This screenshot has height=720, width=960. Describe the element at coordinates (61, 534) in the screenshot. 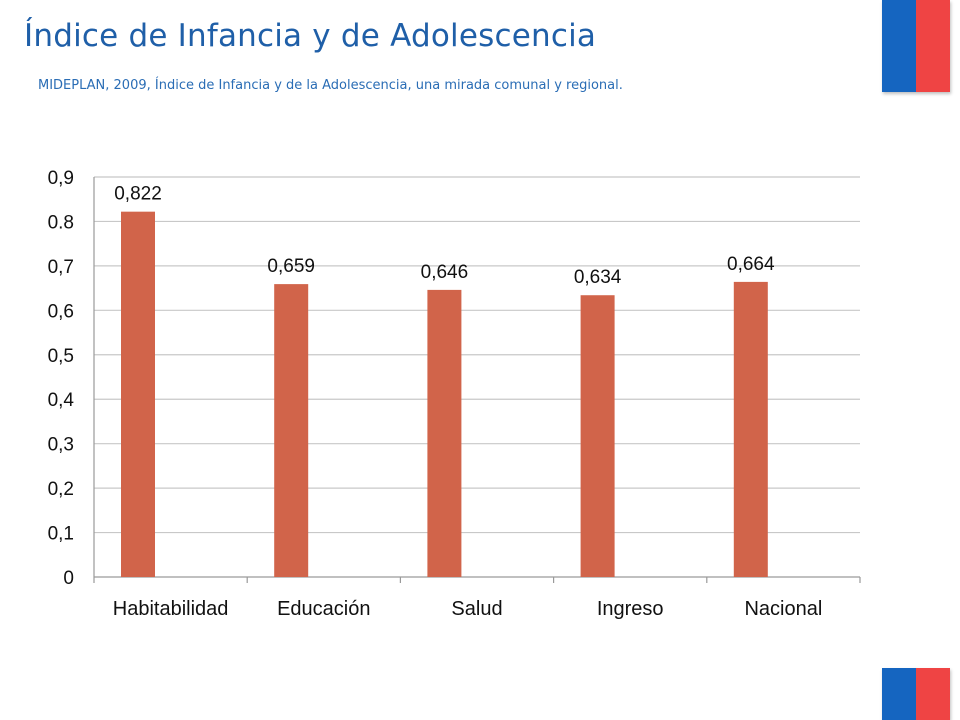

I see `y-tick-label: 0,1` at that location.